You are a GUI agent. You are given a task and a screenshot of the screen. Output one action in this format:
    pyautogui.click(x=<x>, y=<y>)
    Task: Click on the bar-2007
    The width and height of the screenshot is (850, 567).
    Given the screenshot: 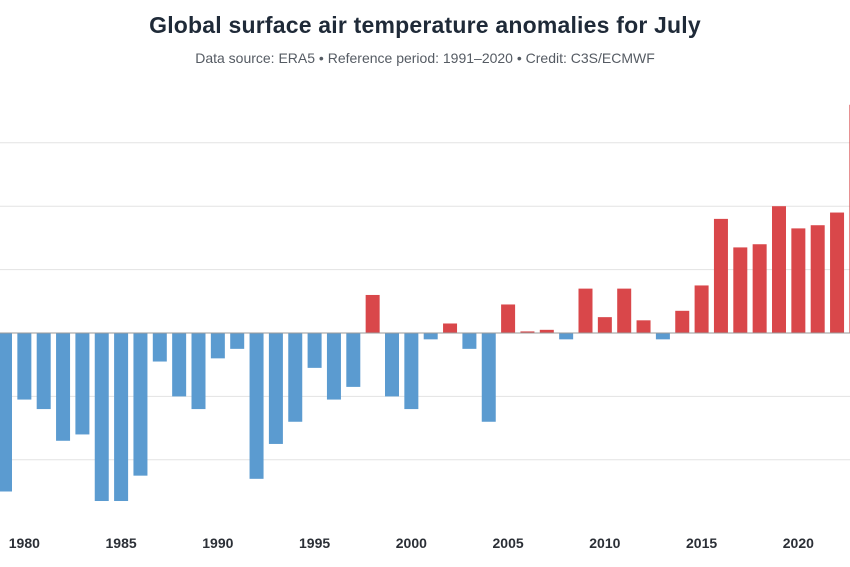 What is the action you would take?
    pyautogui.click(x=546, y=331)
    